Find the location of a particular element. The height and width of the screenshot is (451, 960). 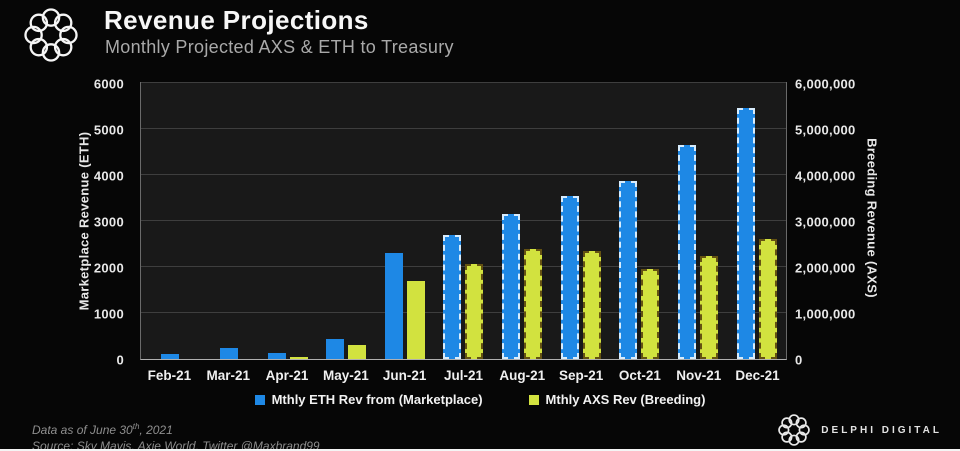

x-axis-label-Aug-21: Aug-21 is located at coordinates (522, 375).